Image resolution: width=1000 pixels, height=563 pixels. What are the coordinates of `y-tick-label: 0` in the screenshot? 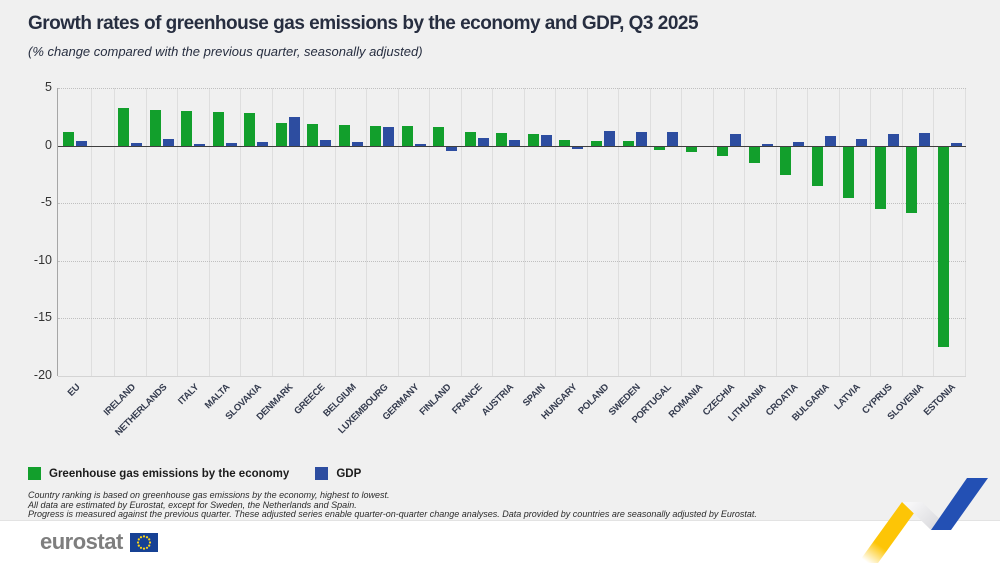 It's located at (48, 144).